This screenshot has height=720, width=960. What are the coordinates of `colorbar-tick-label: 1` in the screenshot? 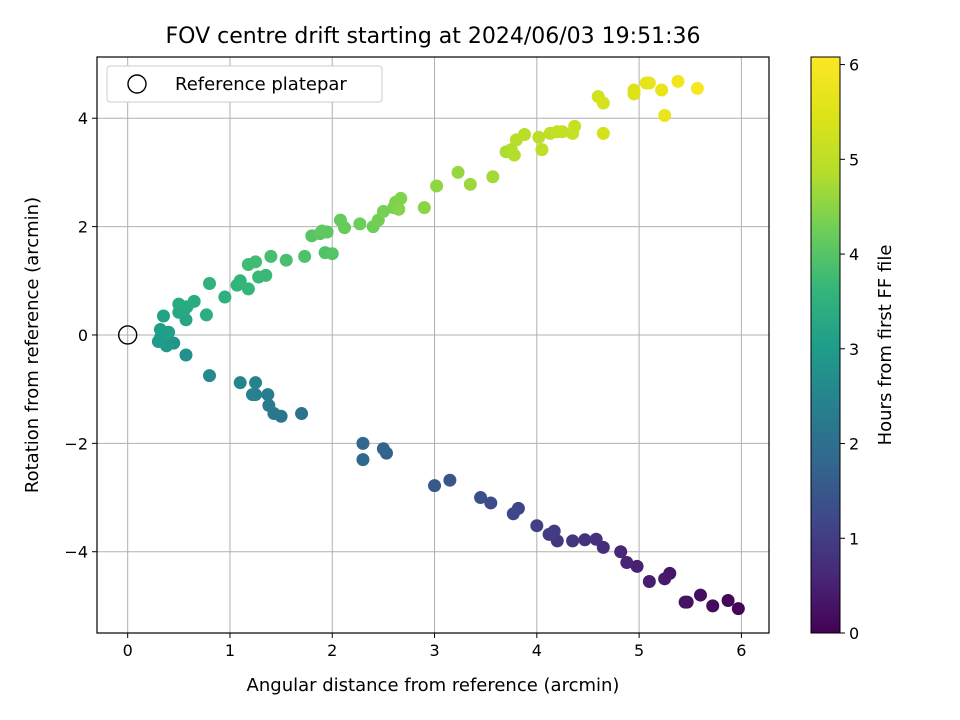 It's located at (854, 538).